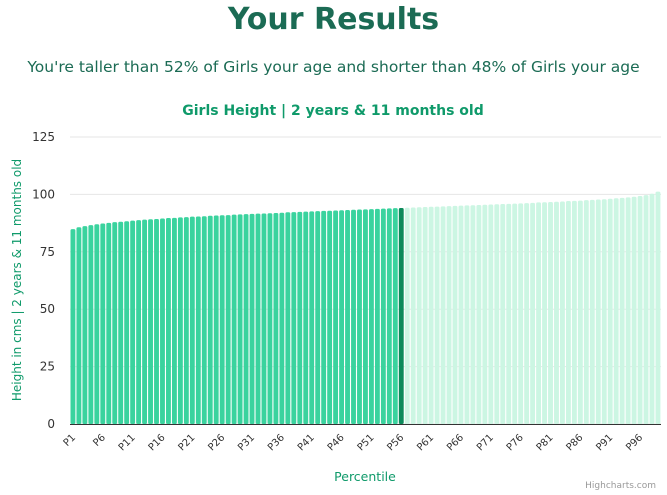 This screenshot has width=667, height=495. Describe the element at coordinates (150, 321) in the screenshot. I see `bar-p14` at that location.